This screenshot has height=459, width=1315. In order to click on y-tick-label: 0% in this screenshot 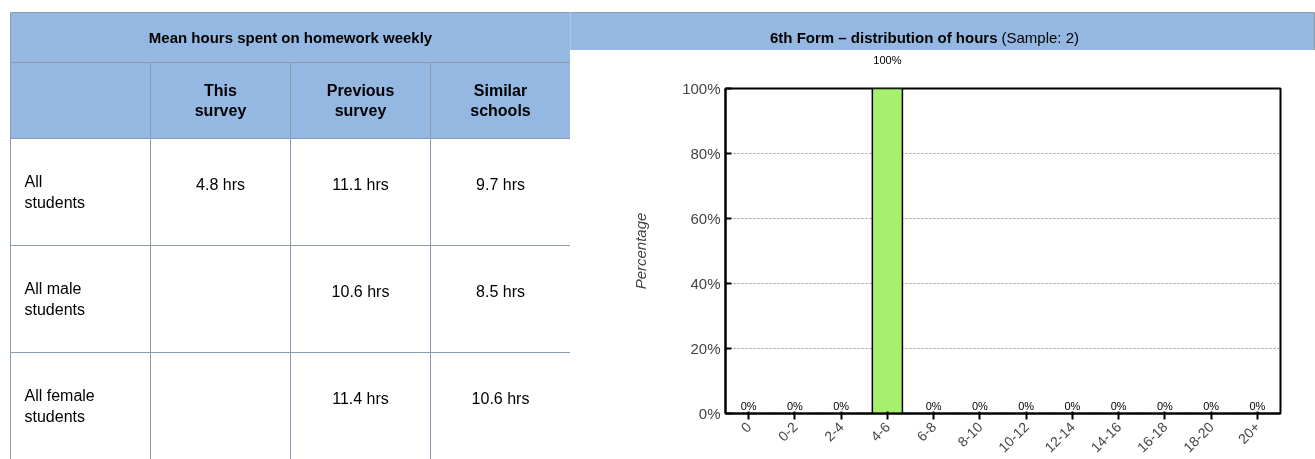, I will do `click(709, 413)`.